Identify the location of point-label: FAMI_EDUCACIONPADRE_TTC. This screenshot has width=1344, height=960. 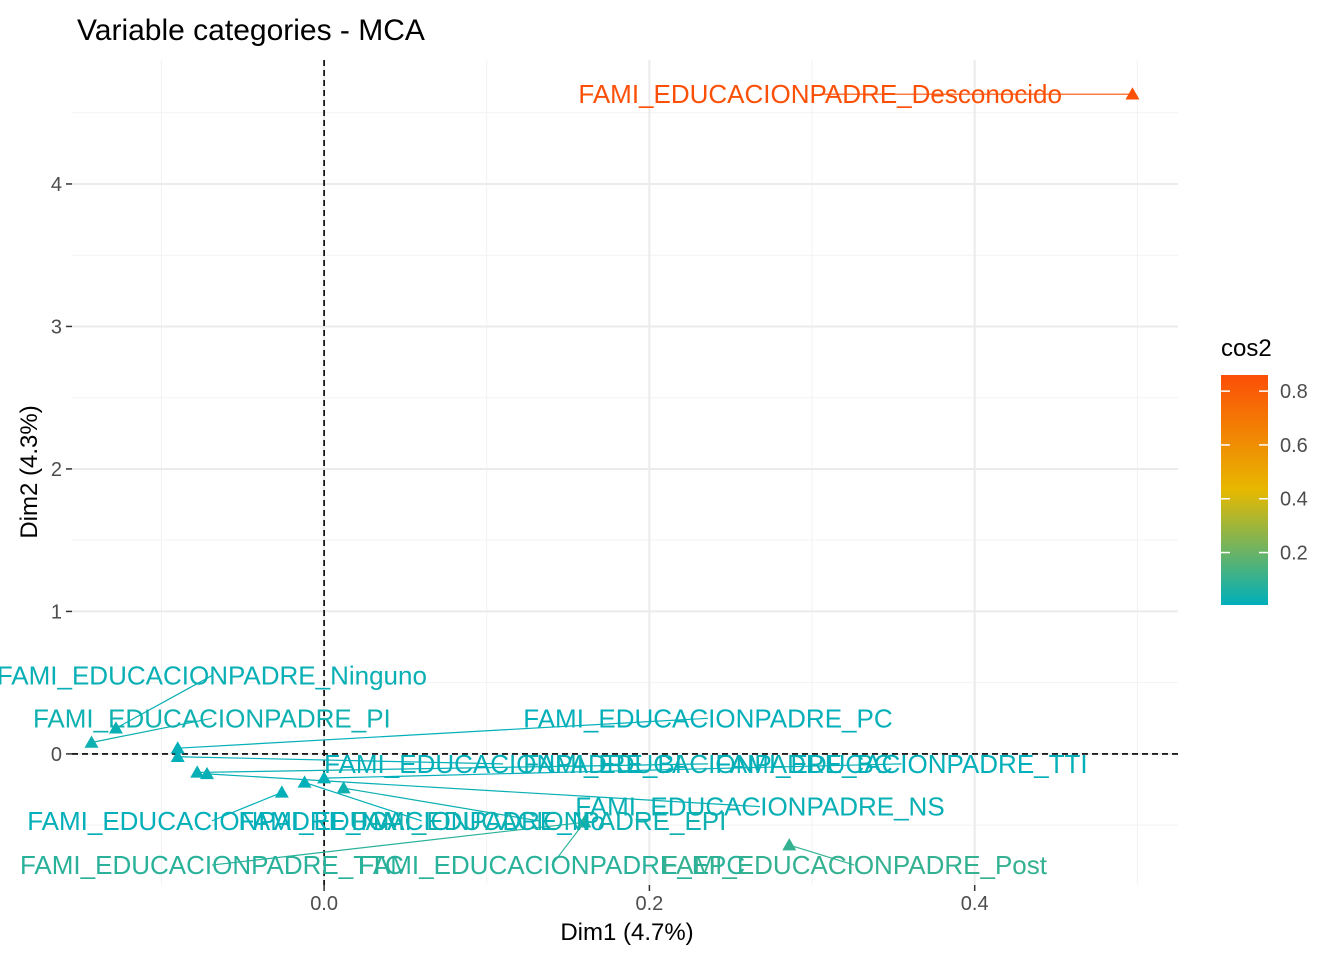
(212, 865).